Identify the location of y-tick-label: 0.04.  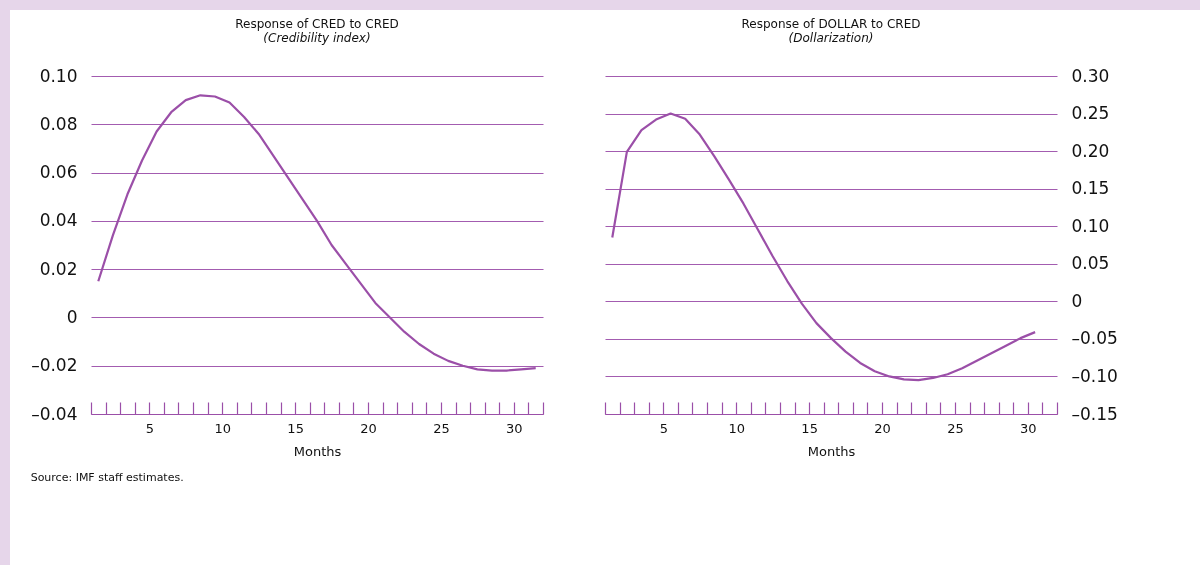
(58, 220).